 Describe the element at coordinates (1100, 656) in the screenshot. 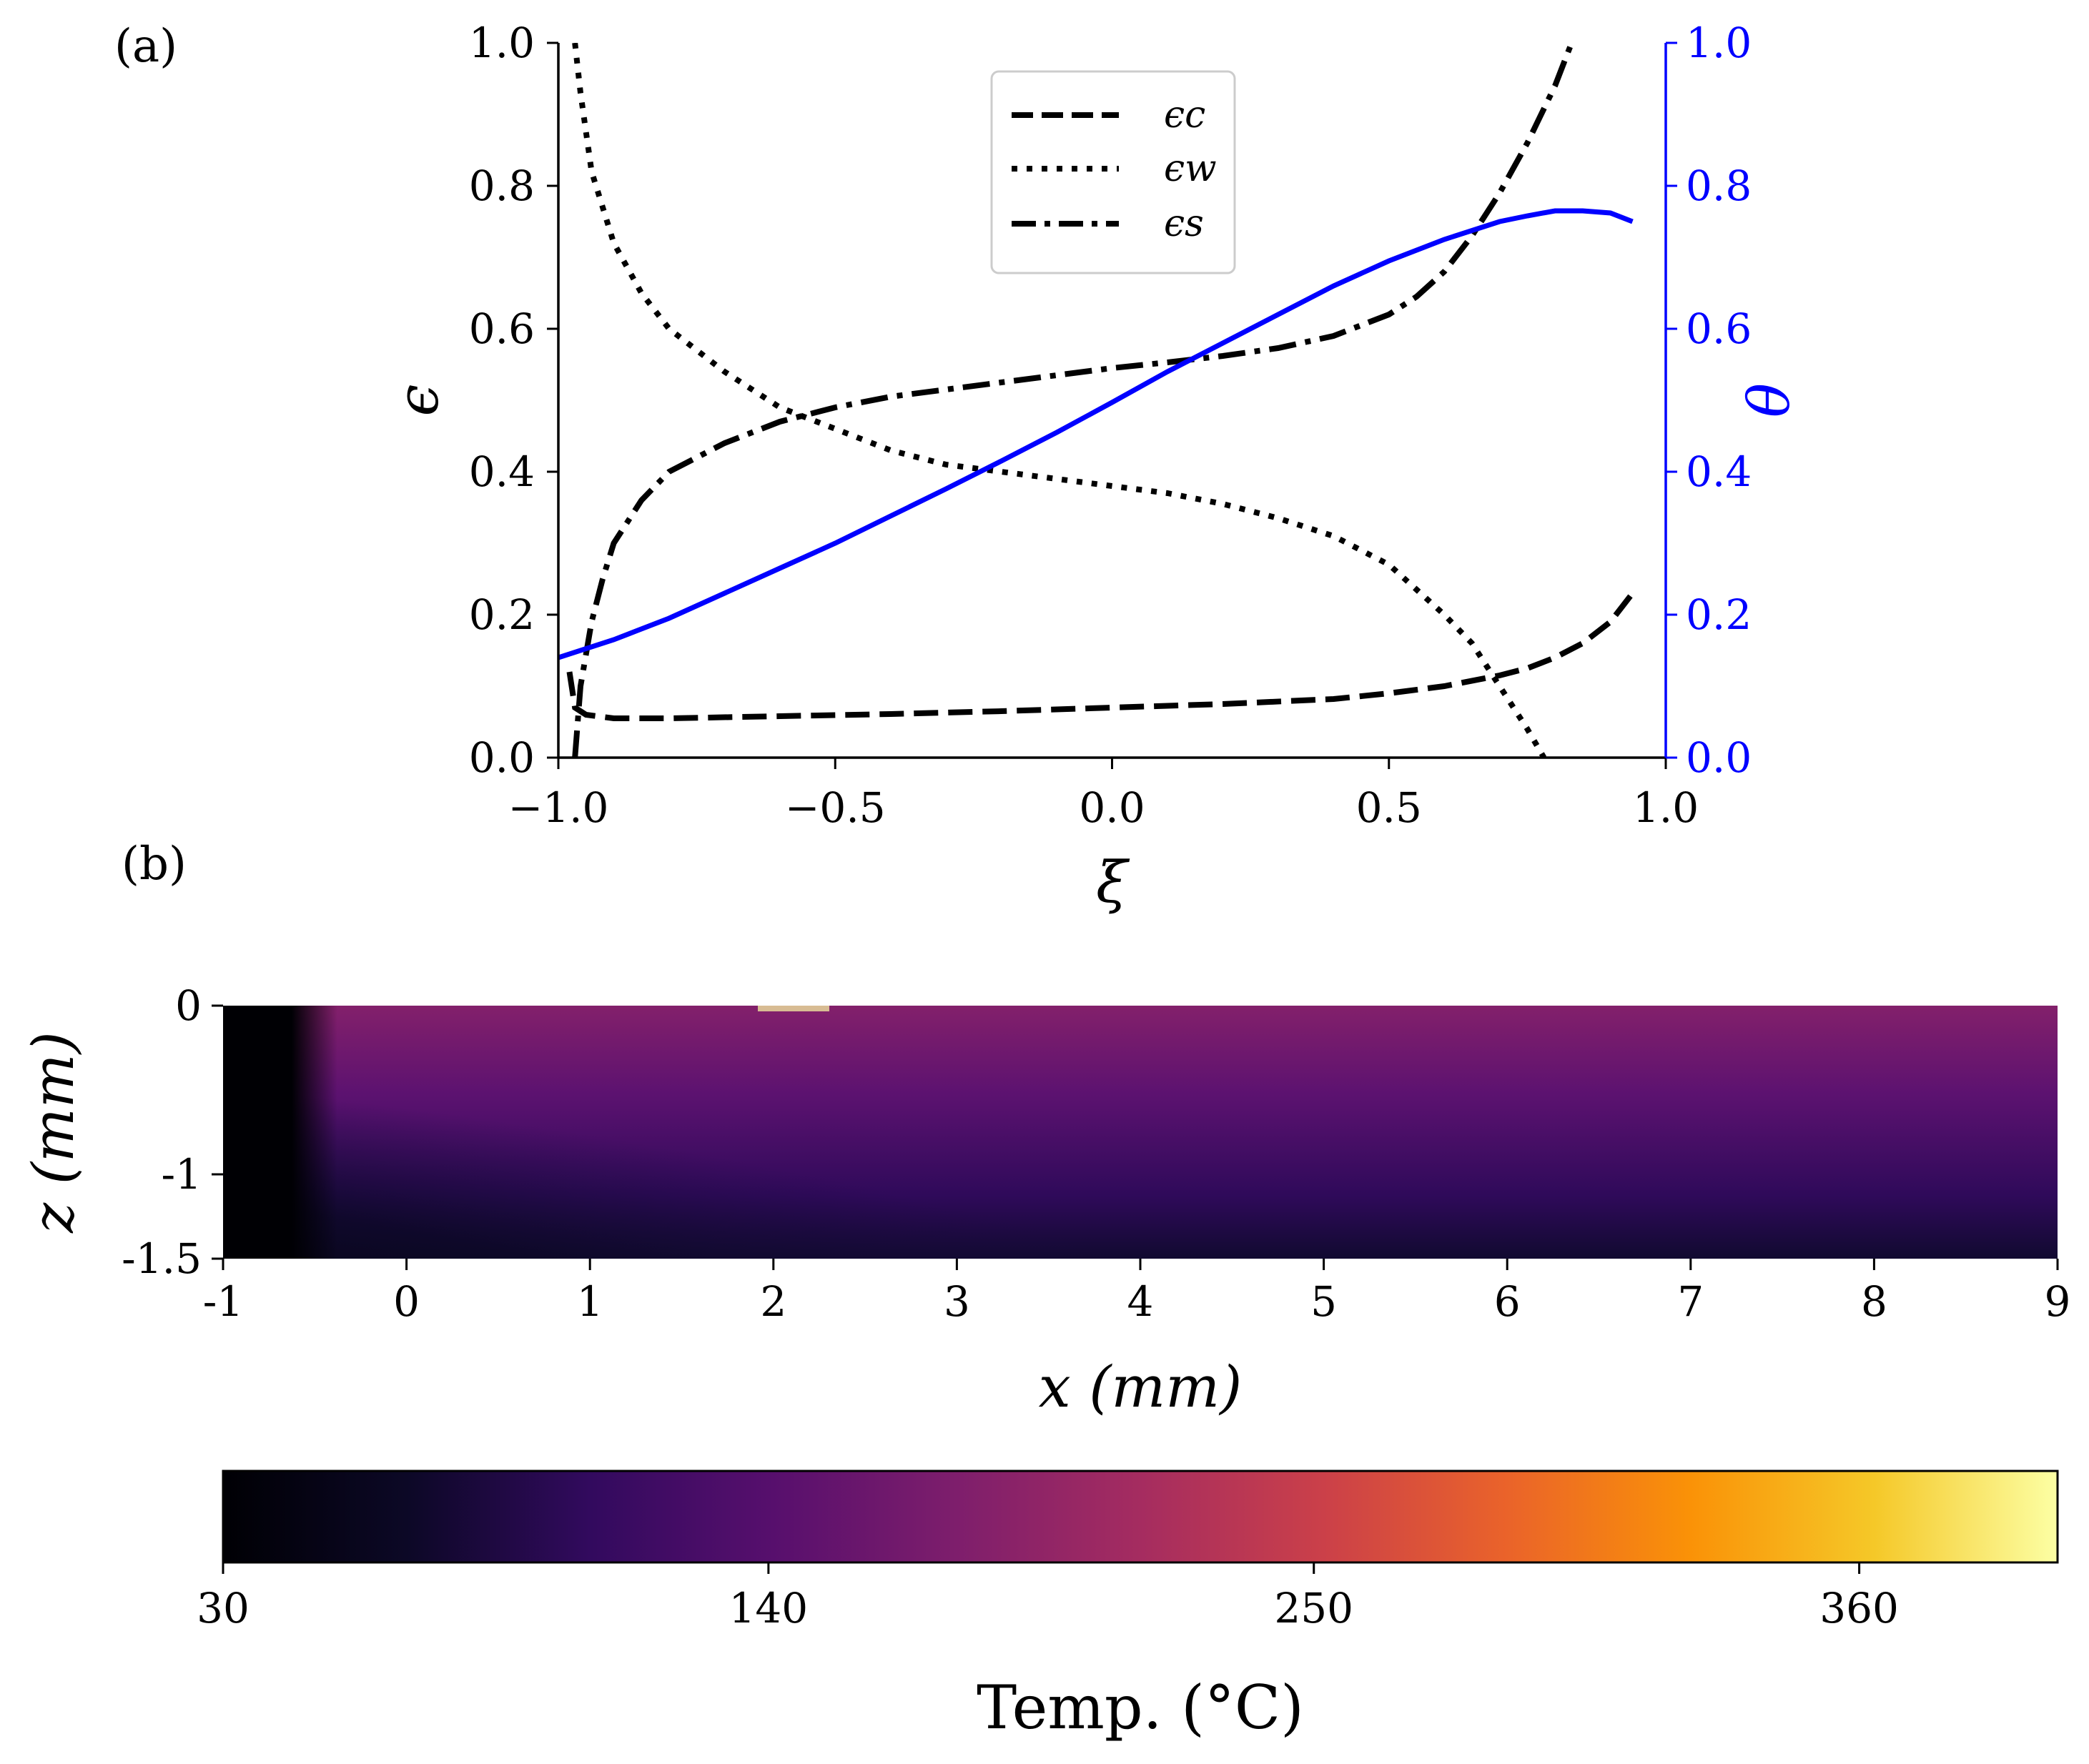

I see `series-line-ec` at that location.